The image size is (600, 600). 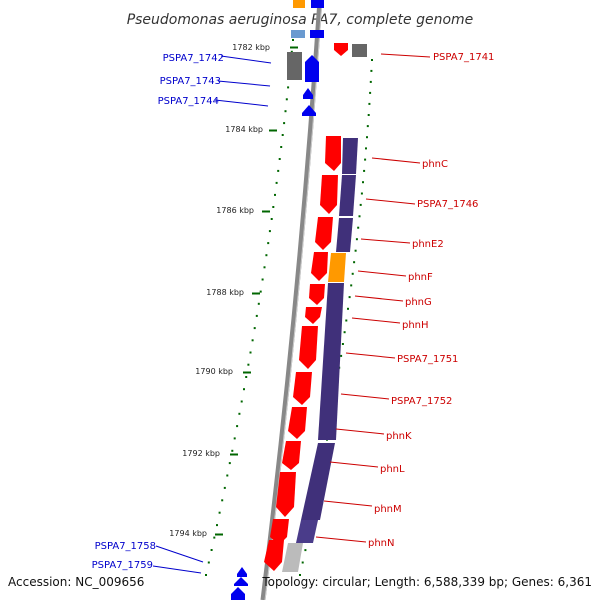 I want to click on gene-label-phnH: phnH, so click(x=415, y=325).